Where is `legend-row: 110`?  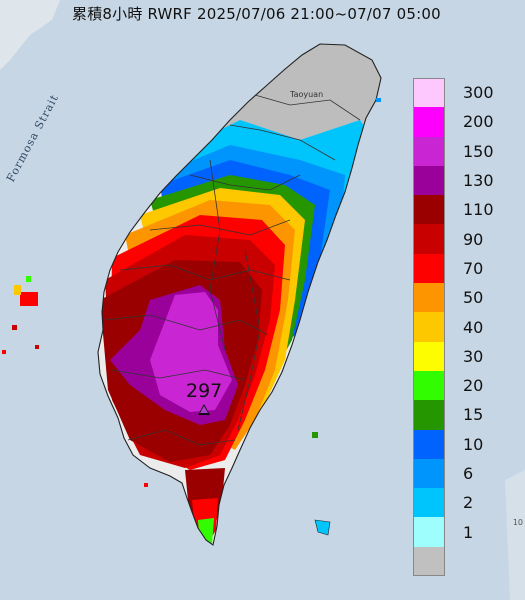
legend-row: 110 is located at coordinates (465, 210).